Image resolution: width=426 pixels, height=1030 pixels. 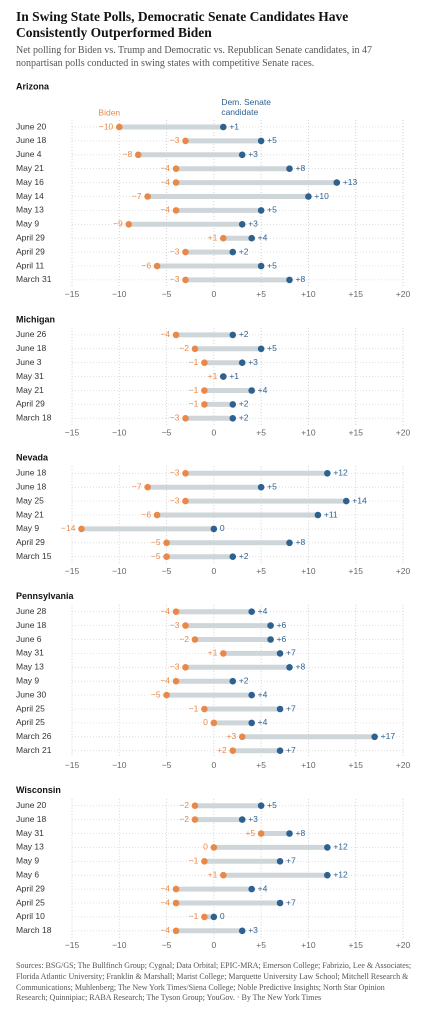 What do you see at coordinates (30, 196) in the screenshot?
I see `row-label: May 14` at bounding box center [30, 196].